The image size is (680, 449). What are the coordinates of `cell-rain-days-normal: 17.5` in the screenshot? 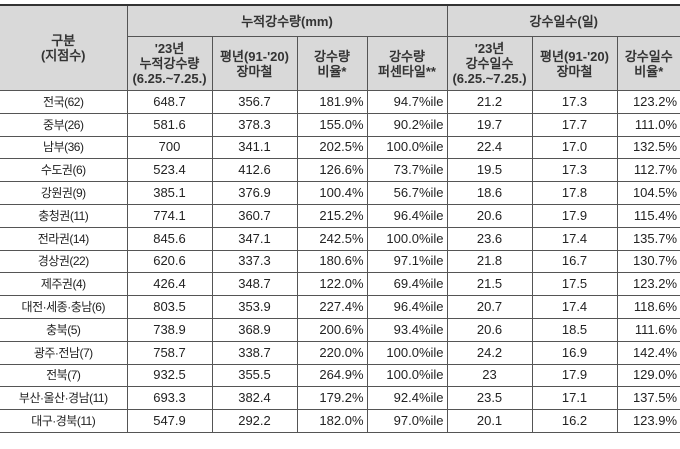 It's located at (574, 284).